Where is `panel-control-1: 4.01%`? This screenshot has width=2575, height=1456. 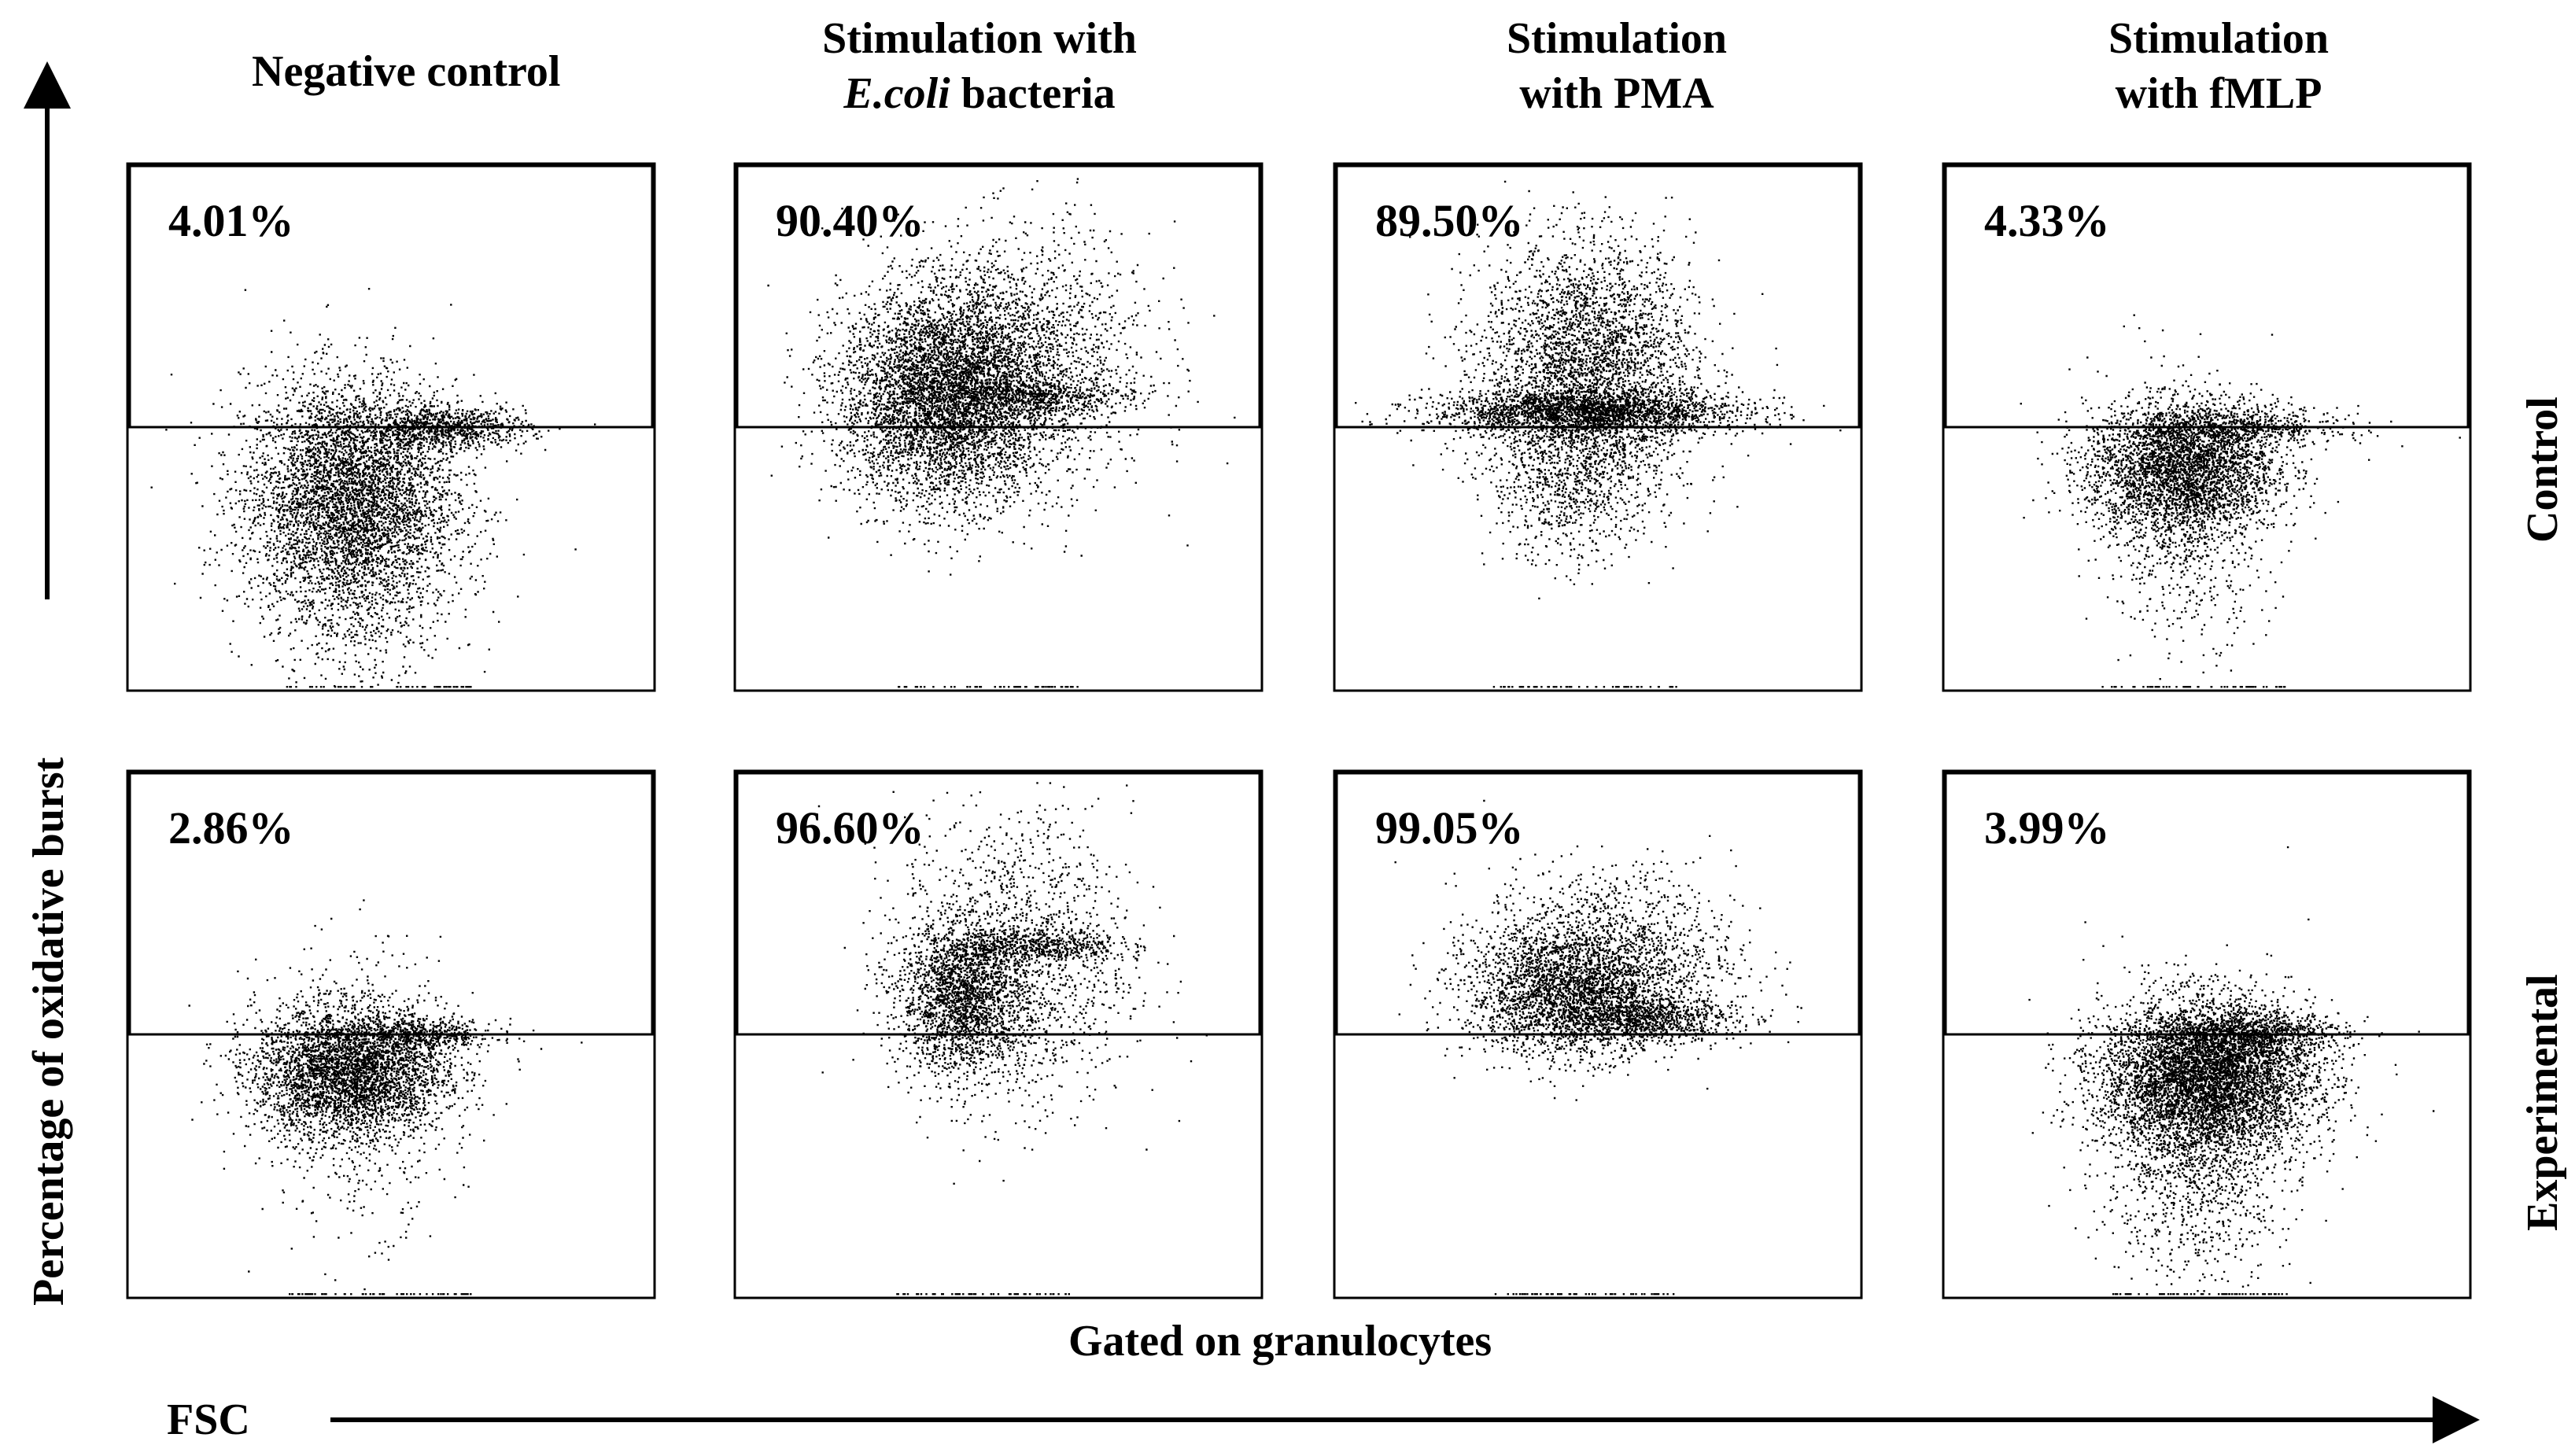 panel-control-1: 4.01% is located at coordinates (391, 427).